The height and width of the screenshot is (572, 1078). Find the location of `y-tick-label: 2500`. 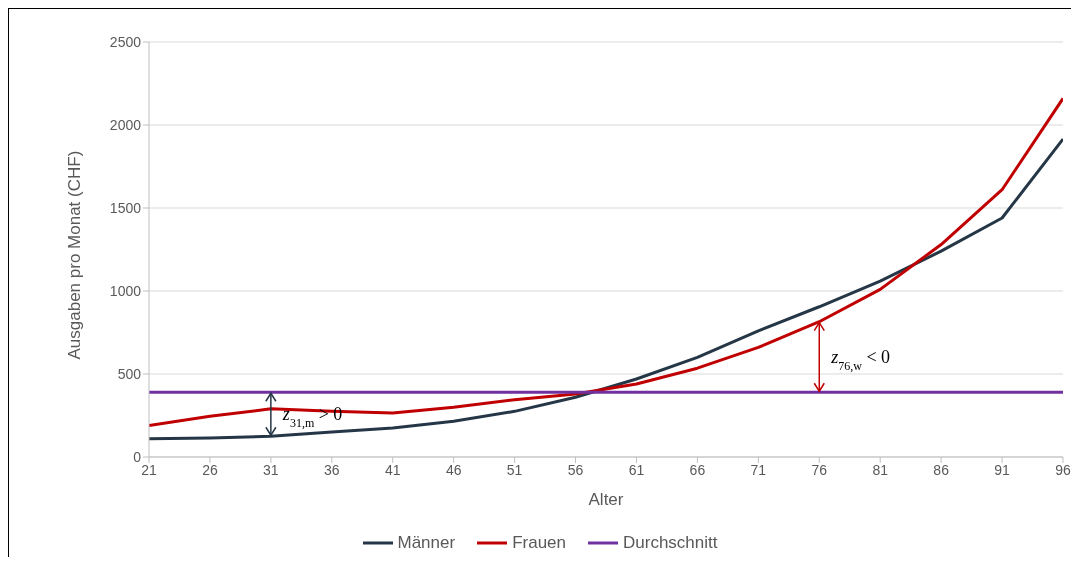

y-tick-label: 2500 is located at coordinates (125, 41).